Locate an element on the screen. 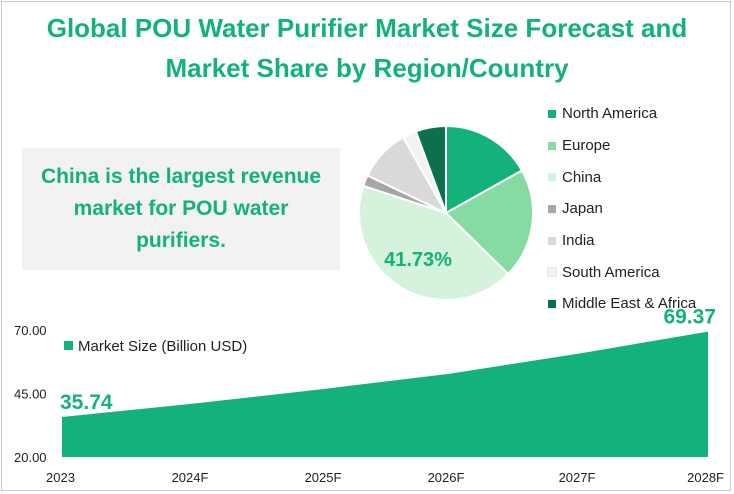 The height and width of the screenshot is (494, 734). x-tick-label: 2025F is located at coordinates (323, 477).